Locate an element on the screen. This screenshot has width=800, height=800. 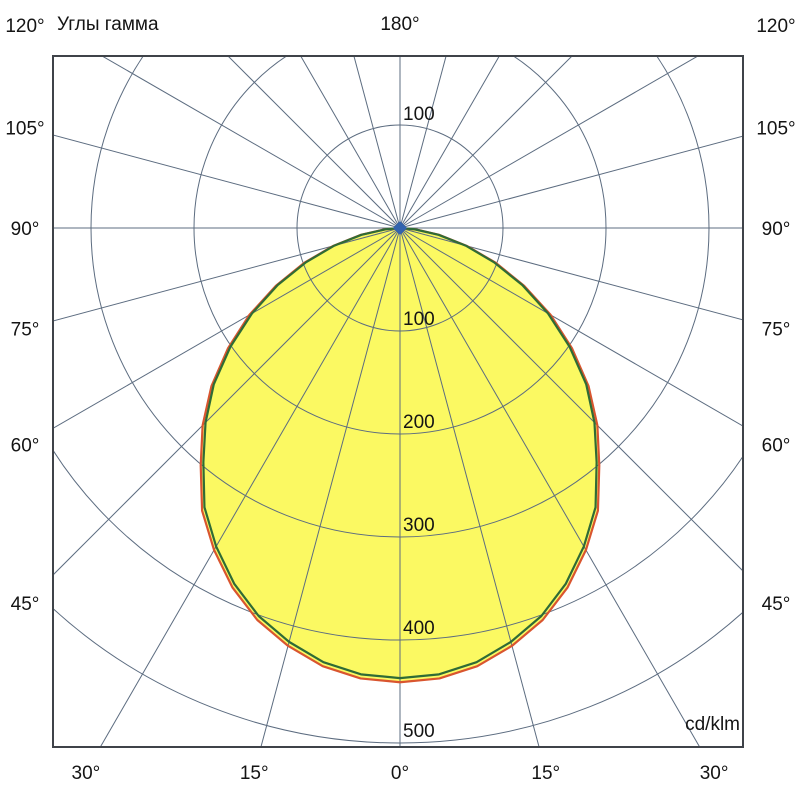
radial-tick-label: 100 is located at coordinates (419, 319).